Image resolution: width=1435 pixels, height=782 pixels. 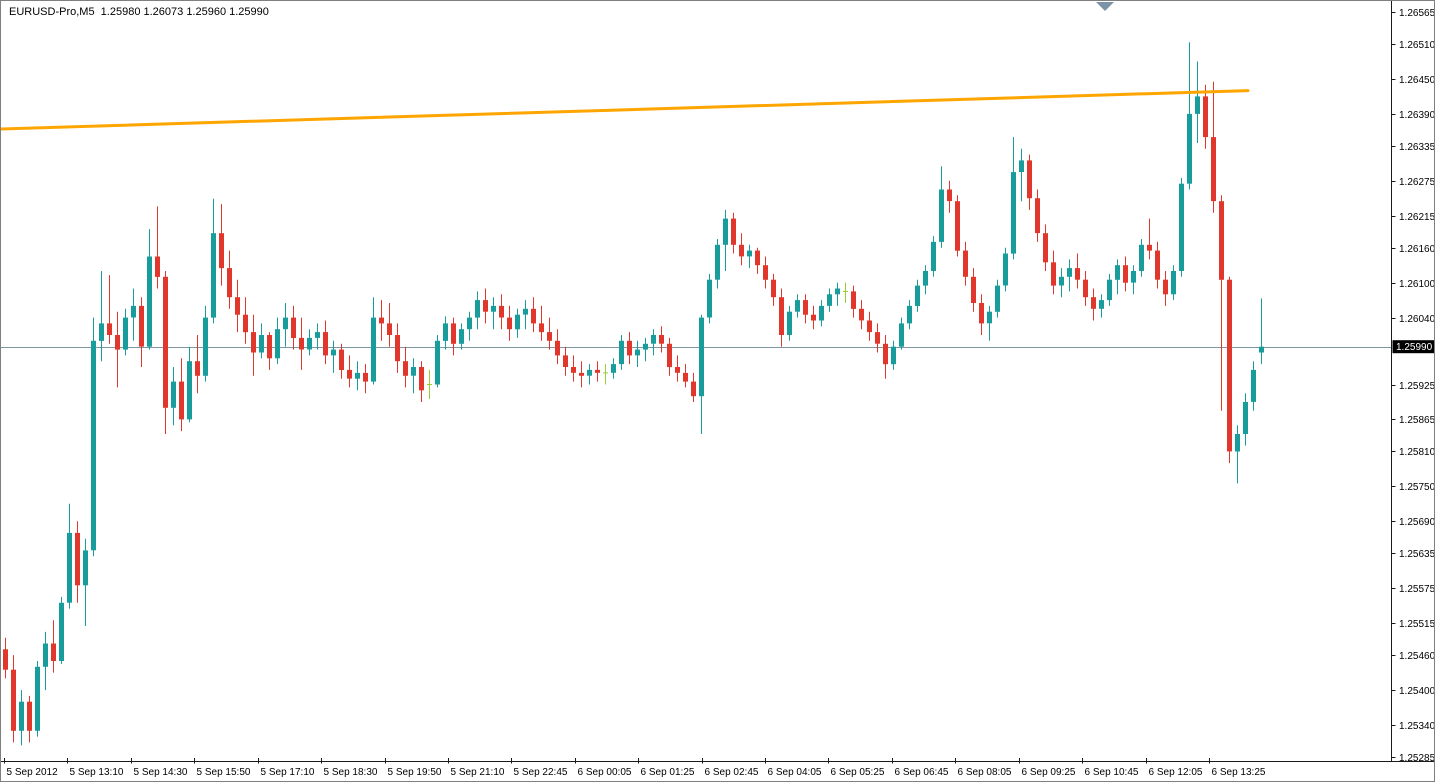 What do you see at coordinates (1411, 381) in the screenshot?
I see `price-scale` at bounding box center [1411, 381].